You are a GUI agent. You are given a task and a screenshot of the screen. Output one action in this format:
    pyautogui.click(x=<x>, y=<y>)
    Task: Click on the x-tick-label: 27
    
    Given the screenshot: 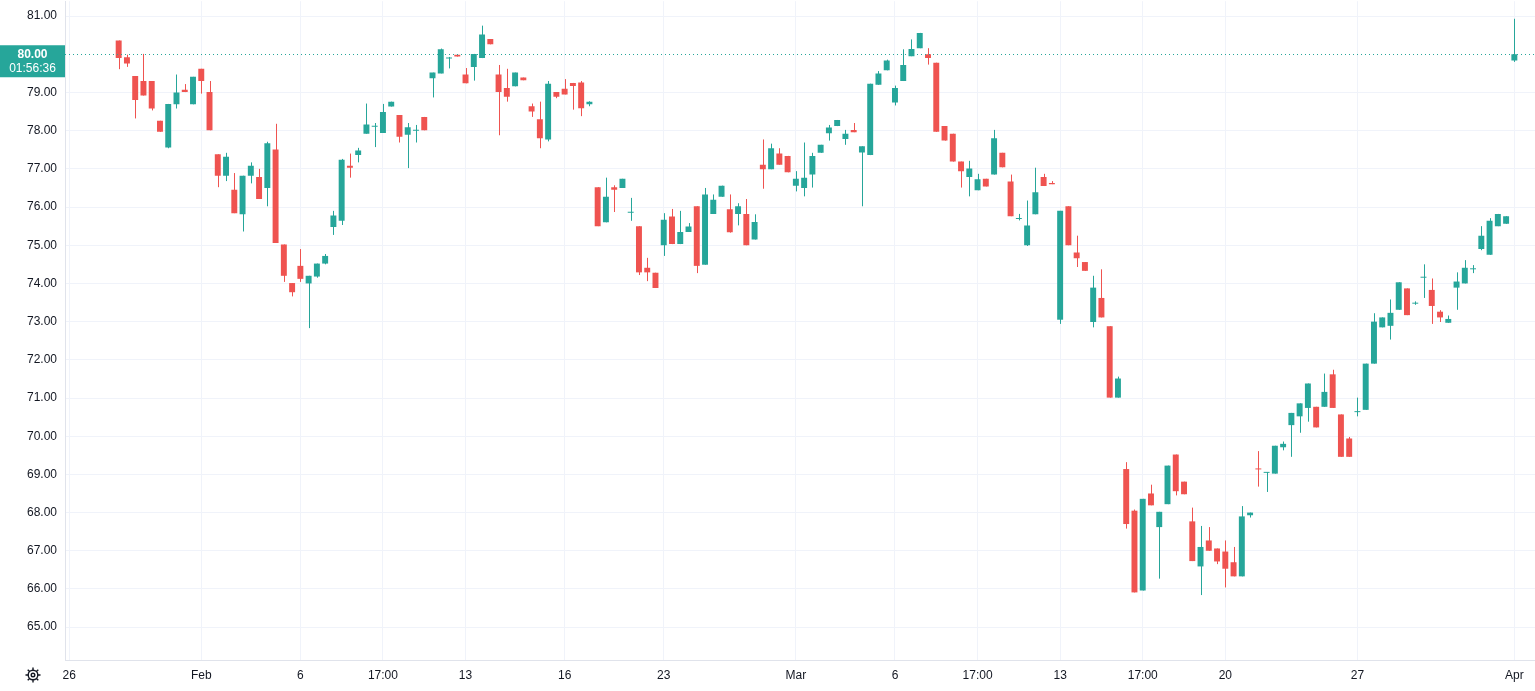 What is the action you would take?
    pyautogui.click(x=1357, y=674)
    